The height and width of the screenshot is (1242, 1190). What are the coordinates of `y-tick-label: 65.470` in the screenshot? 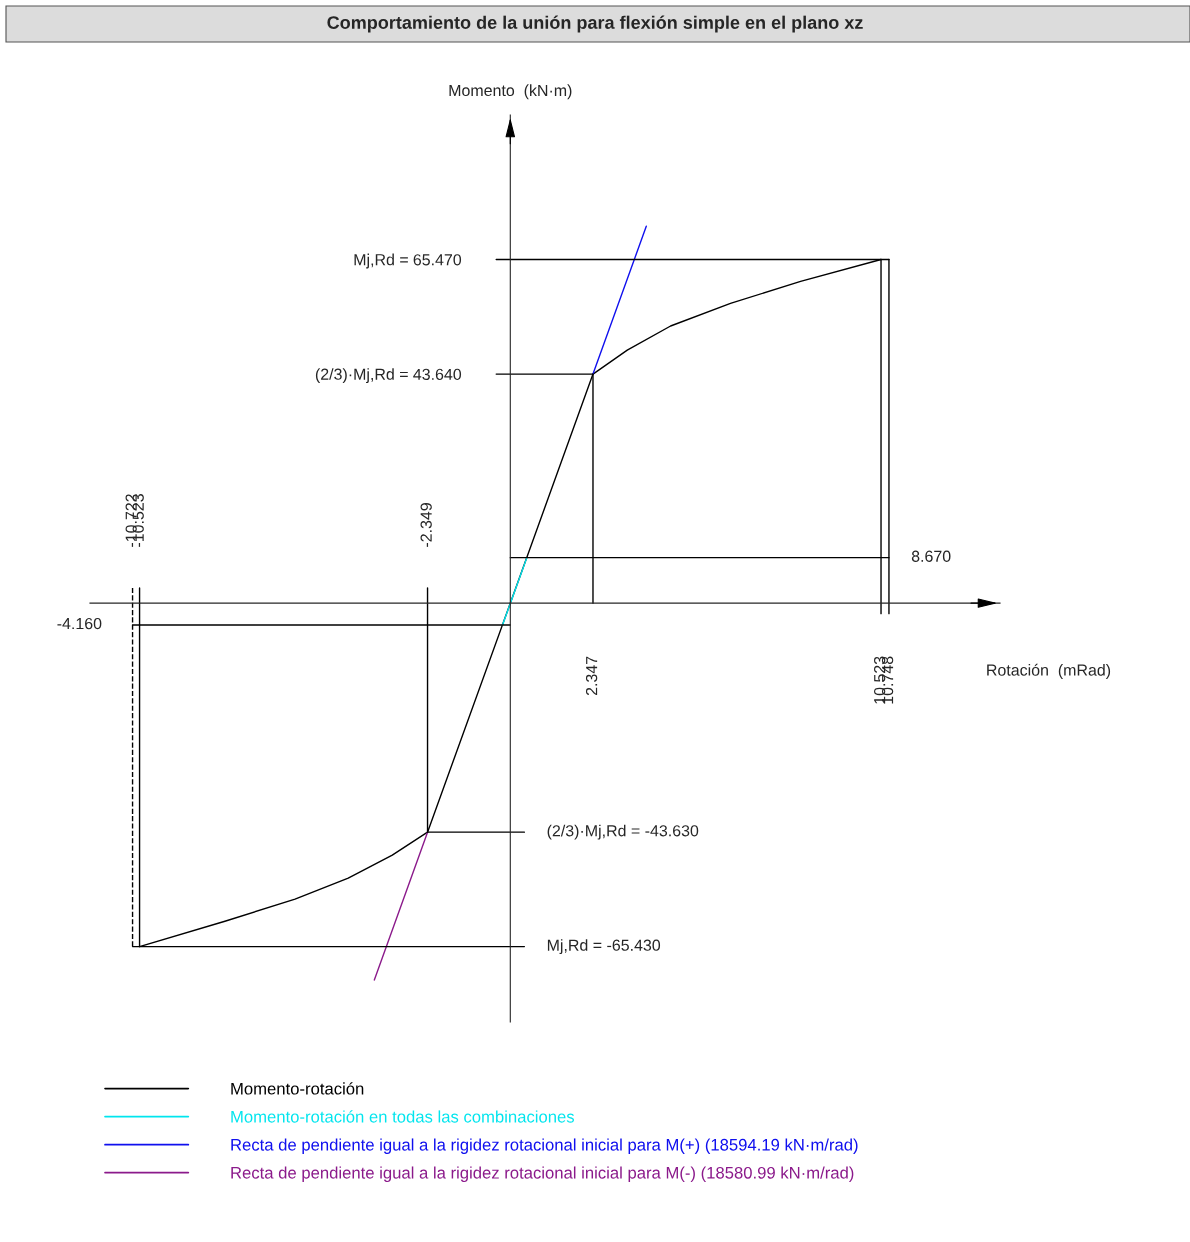 It's located at (437, 260).